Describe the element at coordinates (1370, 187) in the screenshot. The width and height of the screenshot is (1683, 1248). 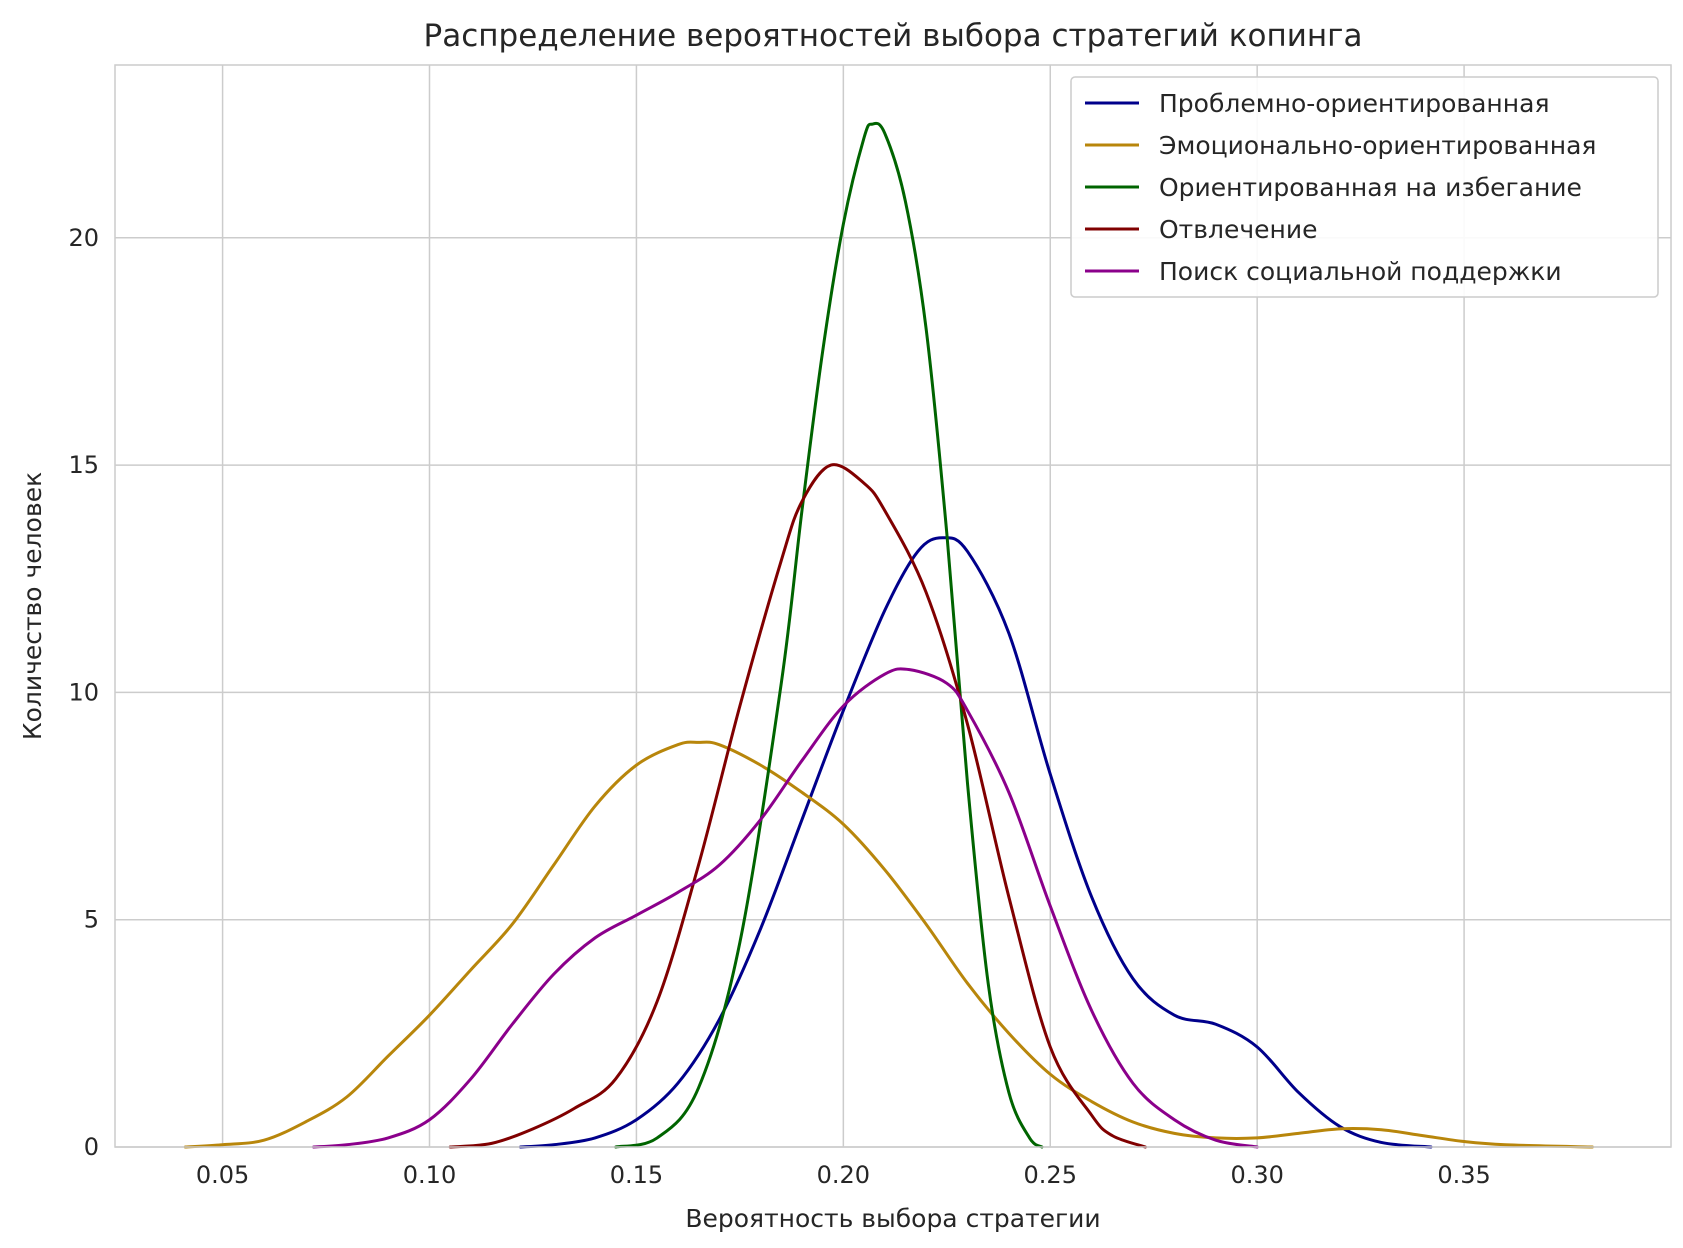
I see `legend-label-2: Ориентированная на избегание` at that location.